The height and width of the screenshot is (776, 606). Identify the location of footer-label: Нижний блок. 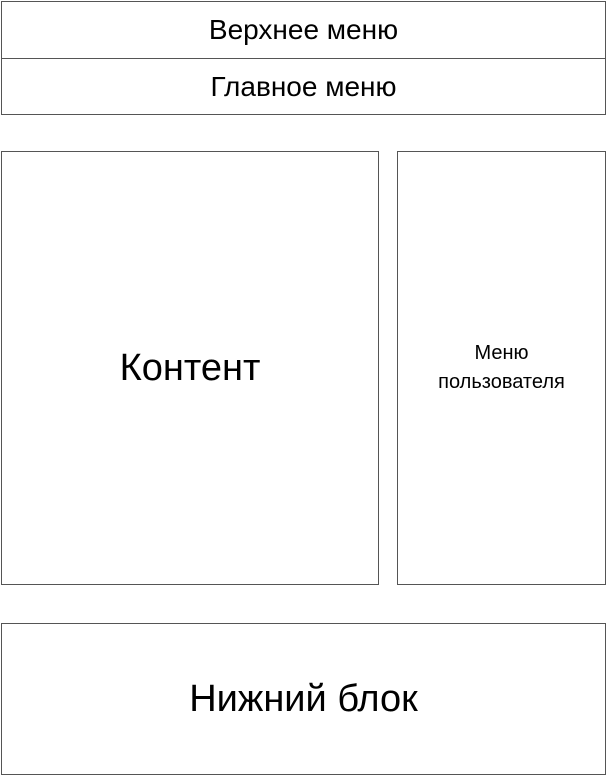
(303, 698).